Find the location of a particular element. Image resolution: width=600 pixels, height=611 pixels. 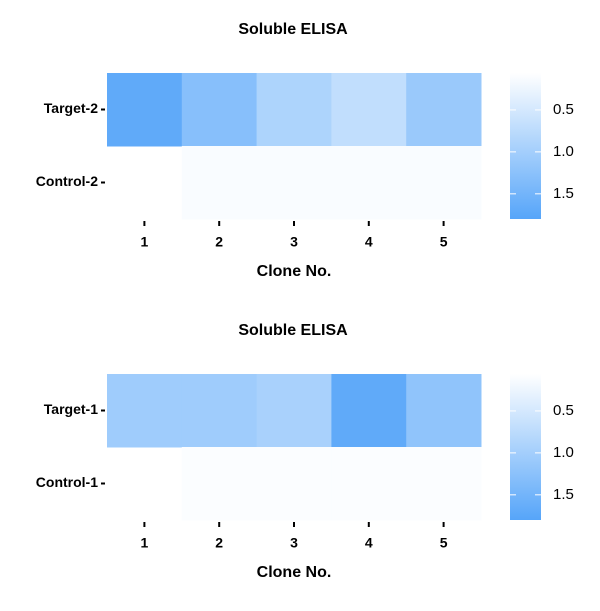

y-tick-label: Target-2 is located at coordinates (71, 108).